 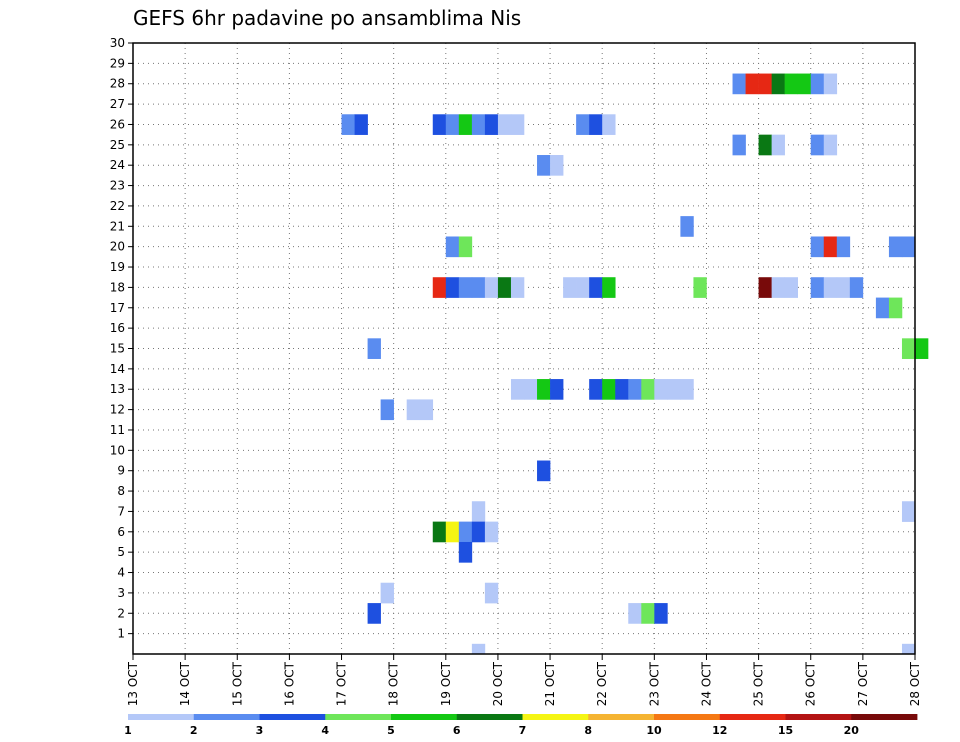 I want to click on y-tick-label: 3, so click(x=121, y=593).